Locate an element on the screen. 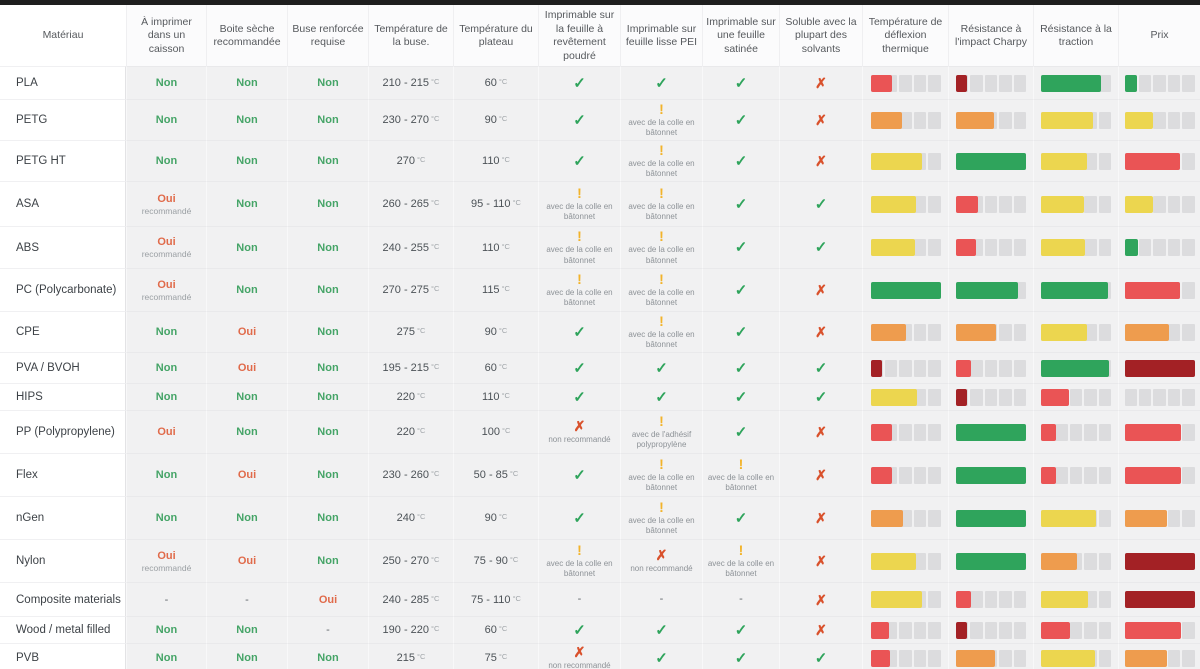 The width and height of the screenshot is (1200, 669). powder-sheet-cell: ✓ is located at coordinates (579, 160).